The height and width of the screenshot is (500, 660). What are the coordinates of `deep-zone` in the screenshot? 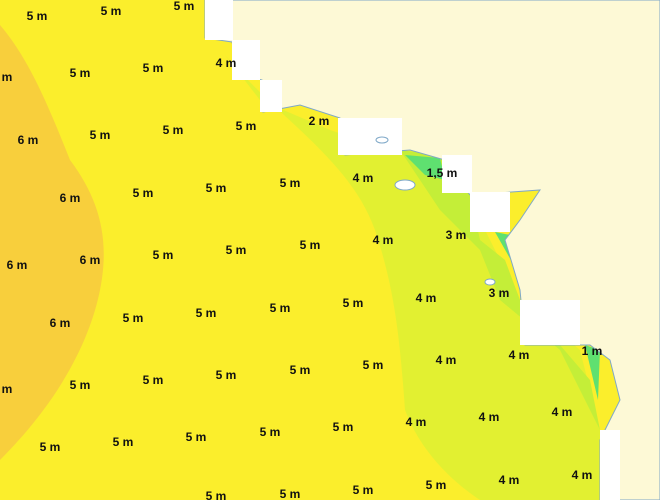 It's located at (52, 242).